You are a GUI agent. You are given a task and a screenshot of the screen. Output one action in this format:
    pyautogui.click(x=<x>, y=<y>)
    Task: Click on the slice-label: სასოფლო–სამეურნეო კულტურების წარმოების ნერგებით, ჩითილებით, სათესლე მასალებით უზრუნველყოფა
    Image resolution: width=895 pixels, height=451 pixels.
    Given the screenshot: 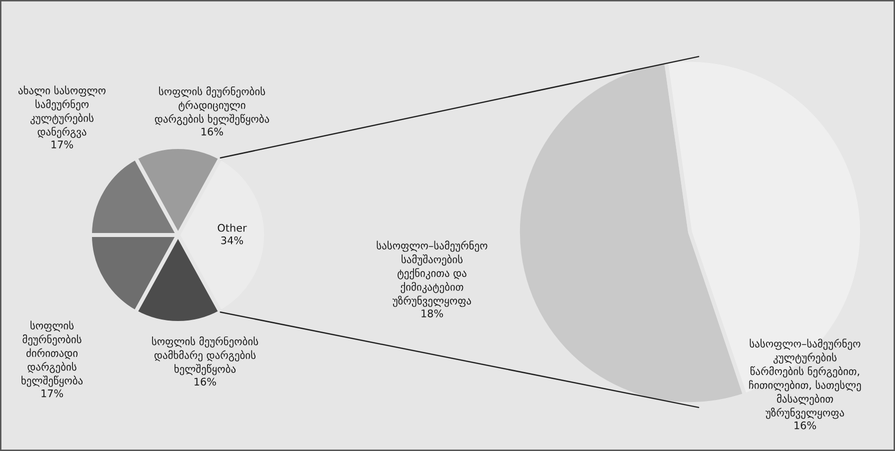 What is the action you would take?
    pyautogui.click(x=805, y=378)
    